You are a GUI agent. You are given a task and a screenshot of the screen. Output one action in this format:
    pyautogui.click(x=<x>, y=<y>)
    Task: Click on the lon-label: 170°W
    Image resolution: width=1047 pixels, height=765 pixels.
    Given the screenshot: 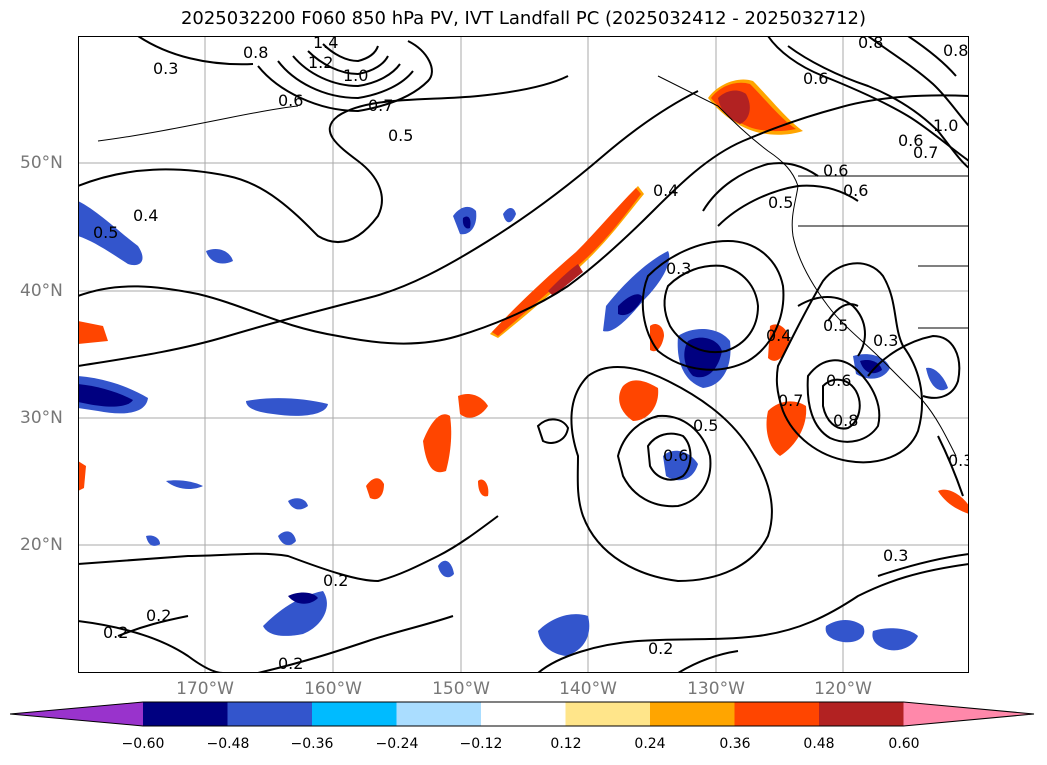 What is the action you would take?
    pyautogui.click(x=205, y=689)
    